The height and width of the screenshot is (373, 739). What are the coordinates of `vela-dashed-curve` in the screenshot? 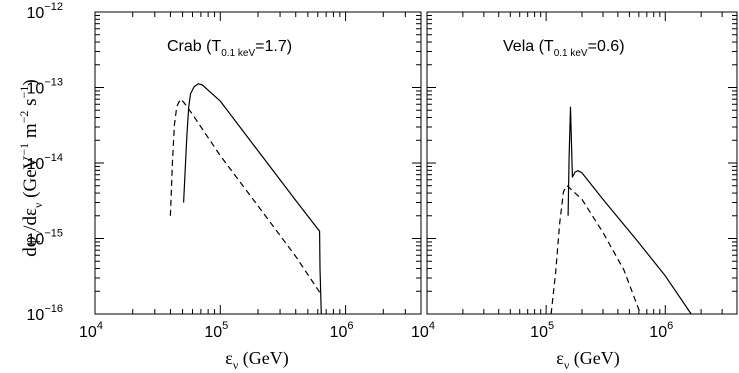 It's located at (596, 250).